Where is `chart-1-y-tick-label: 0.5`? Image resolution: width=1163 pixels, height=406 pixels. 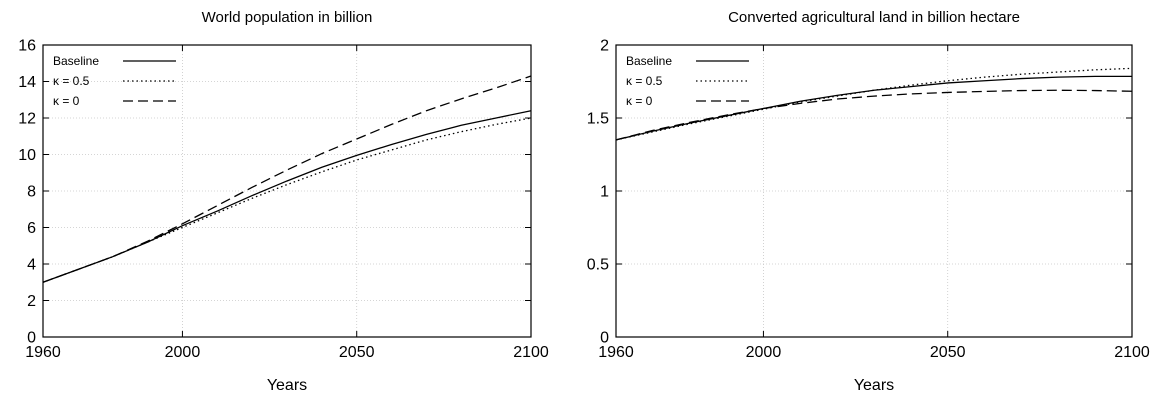 chart-1-y-tick-label: 0.5 is located at coordinates (598, 265).